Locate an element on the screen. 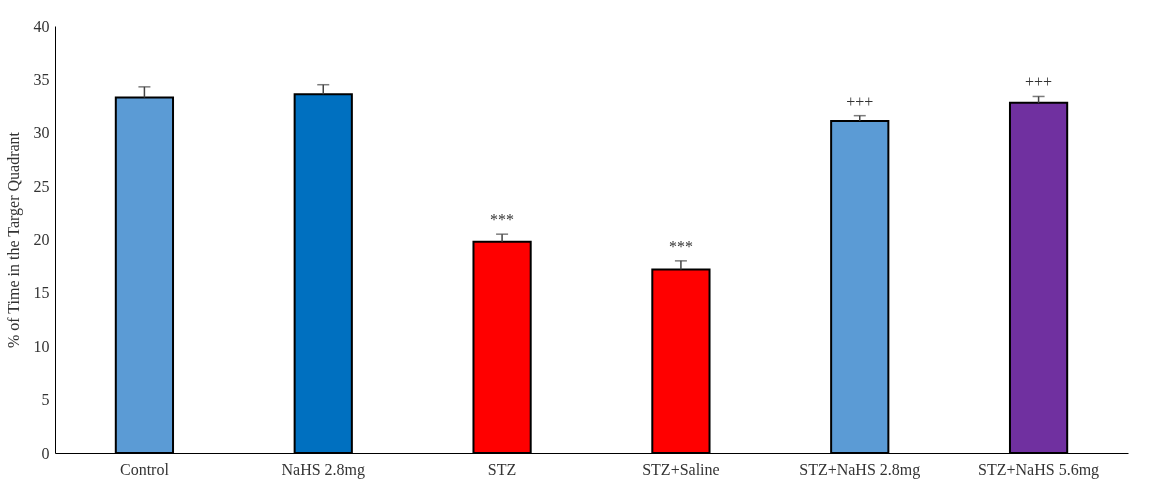  x-tick-label: STZ is located at coordinates (502, 469).